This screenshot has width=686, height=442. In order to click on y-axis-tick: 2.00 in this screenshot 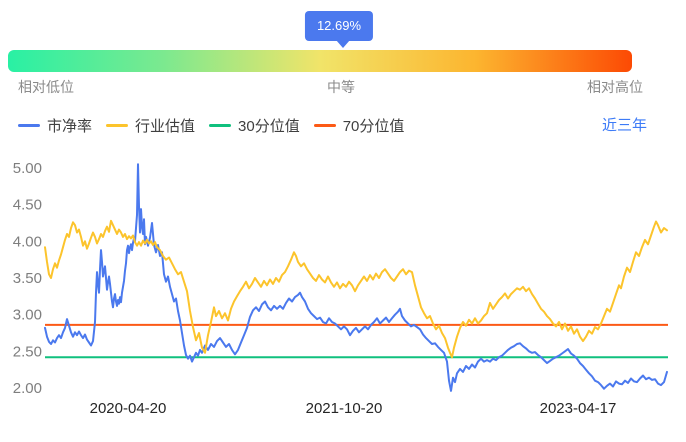, I will do `click(27, 388)`.